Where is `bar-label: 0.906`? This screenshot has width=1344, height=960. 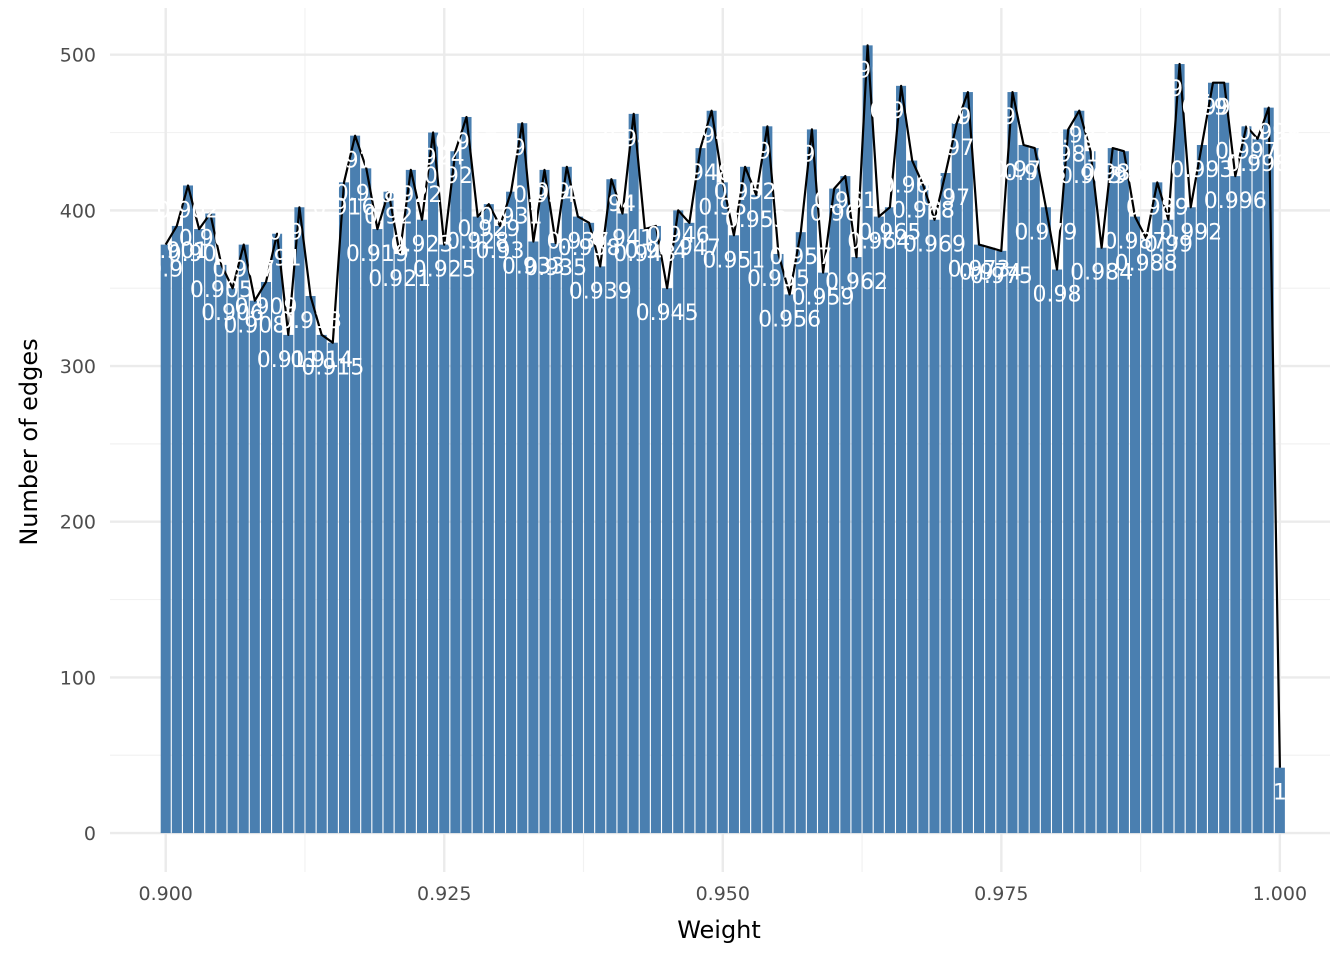 bar-label: 0.906 is located at coordinates (232, 313).